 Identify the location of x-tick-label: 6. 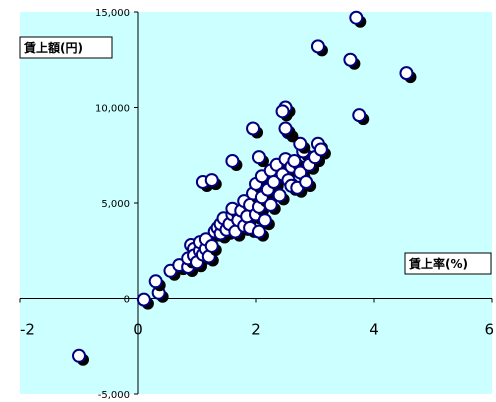
(489, 330).